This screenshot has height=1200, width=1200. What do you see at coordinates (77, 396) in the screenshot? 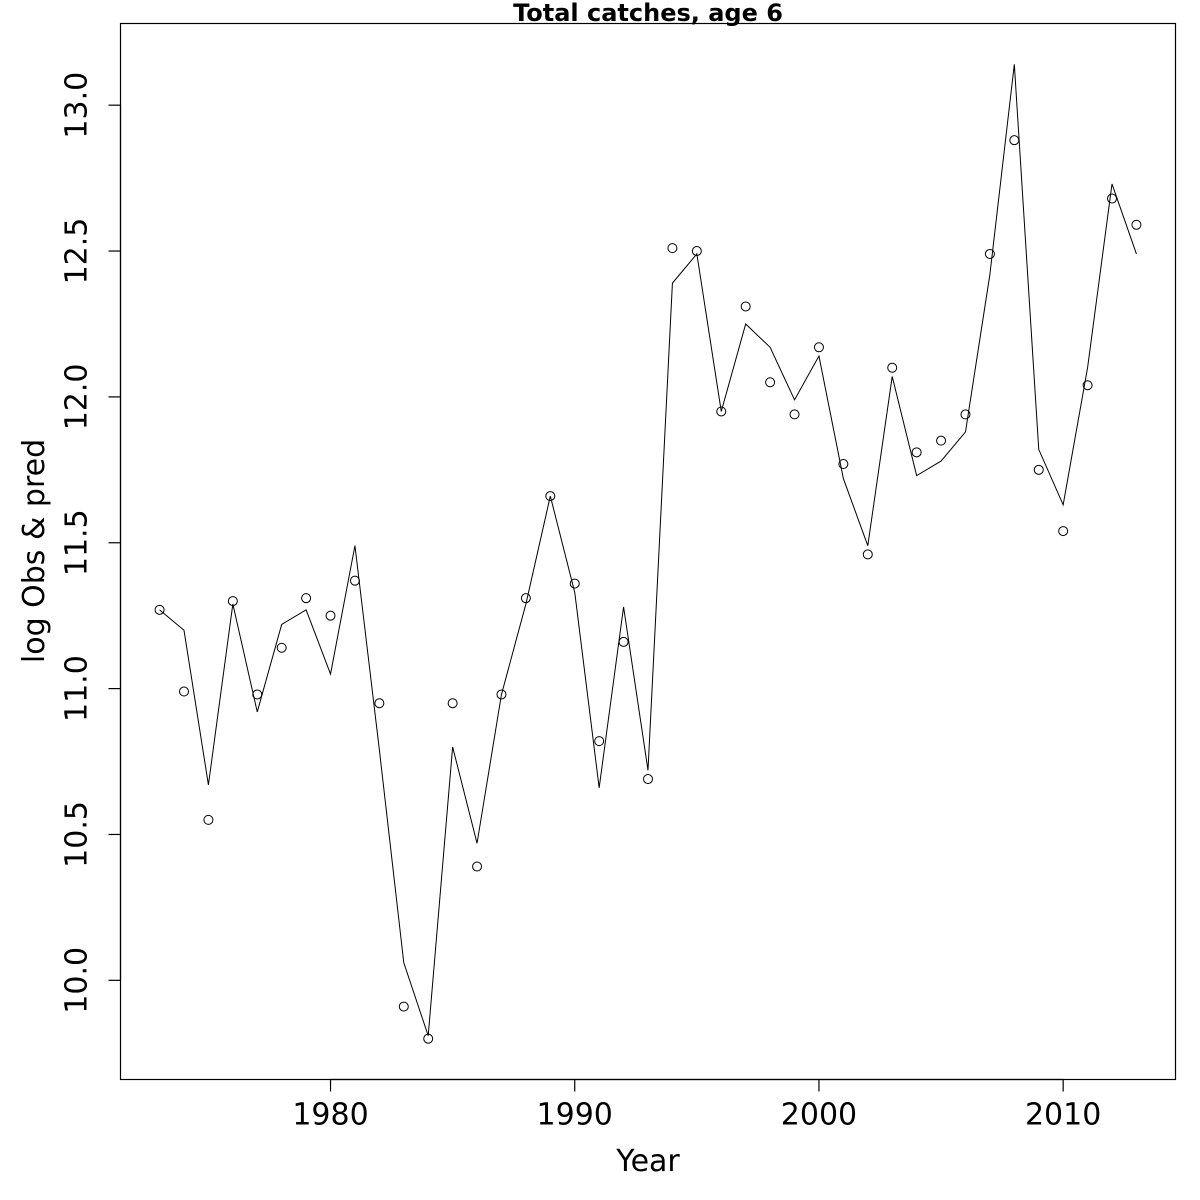
I see `y-tick-label: 12.0` at bounding box center [77, 396].